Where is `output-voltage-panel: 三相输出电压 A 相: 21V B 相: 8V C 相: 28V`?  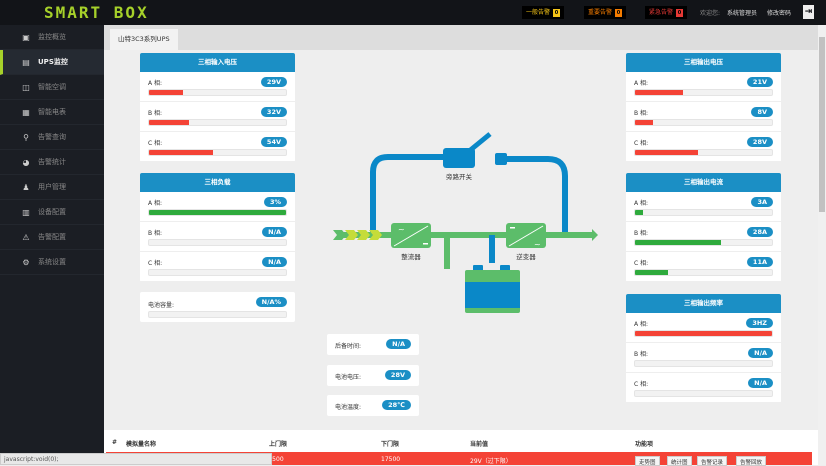
output-voltage-panel: 三相输出电压 A 相: 21V B 相: 8V C 相: 28V is located at coordinates (703, 107).